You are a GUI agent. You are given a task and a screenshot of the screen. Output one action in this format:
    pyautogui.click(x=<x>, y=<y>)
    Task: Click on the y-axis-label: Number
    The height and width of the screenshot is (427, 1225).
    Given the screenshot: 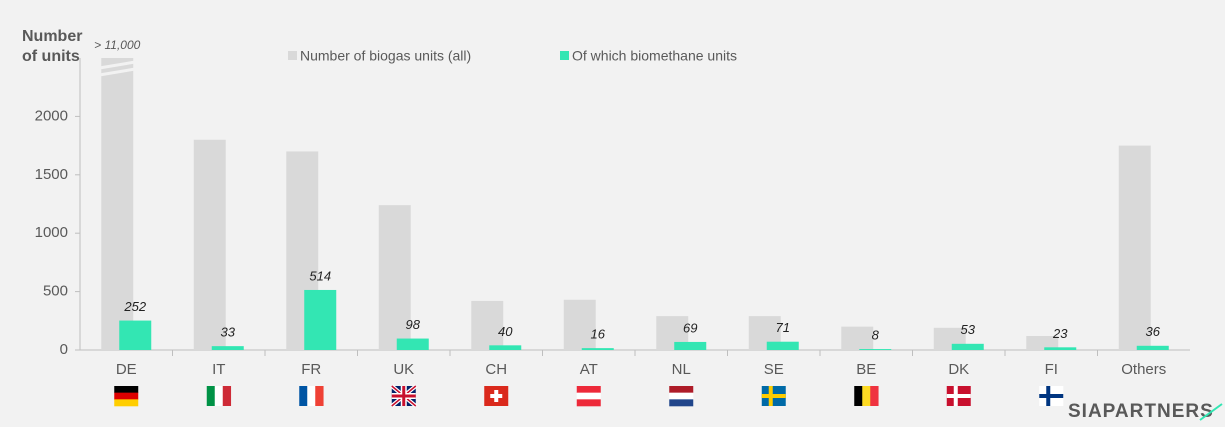 What is the action you would take?
    pyautogui.click(x=52, y=36)
    